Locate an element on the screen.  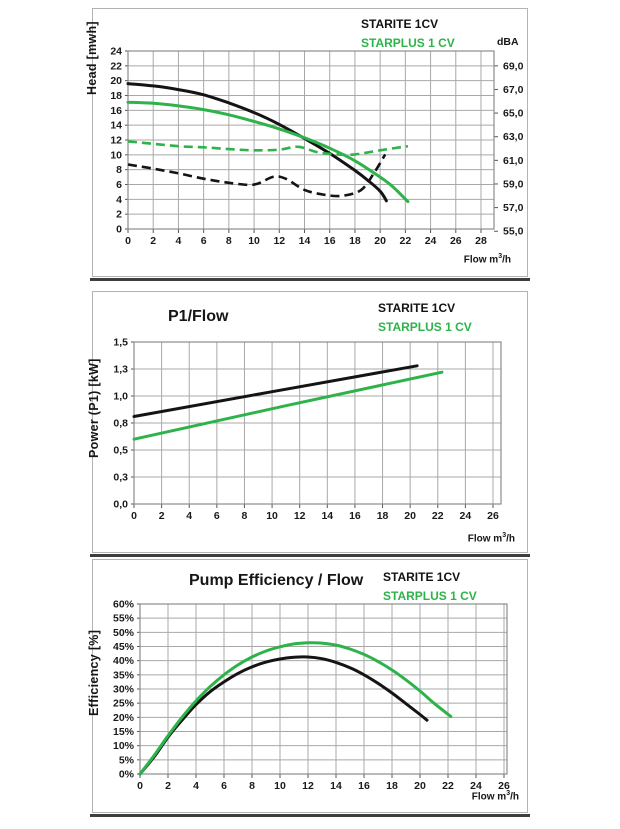
y-tick-label: 45% is located at coordinates (124, 647).